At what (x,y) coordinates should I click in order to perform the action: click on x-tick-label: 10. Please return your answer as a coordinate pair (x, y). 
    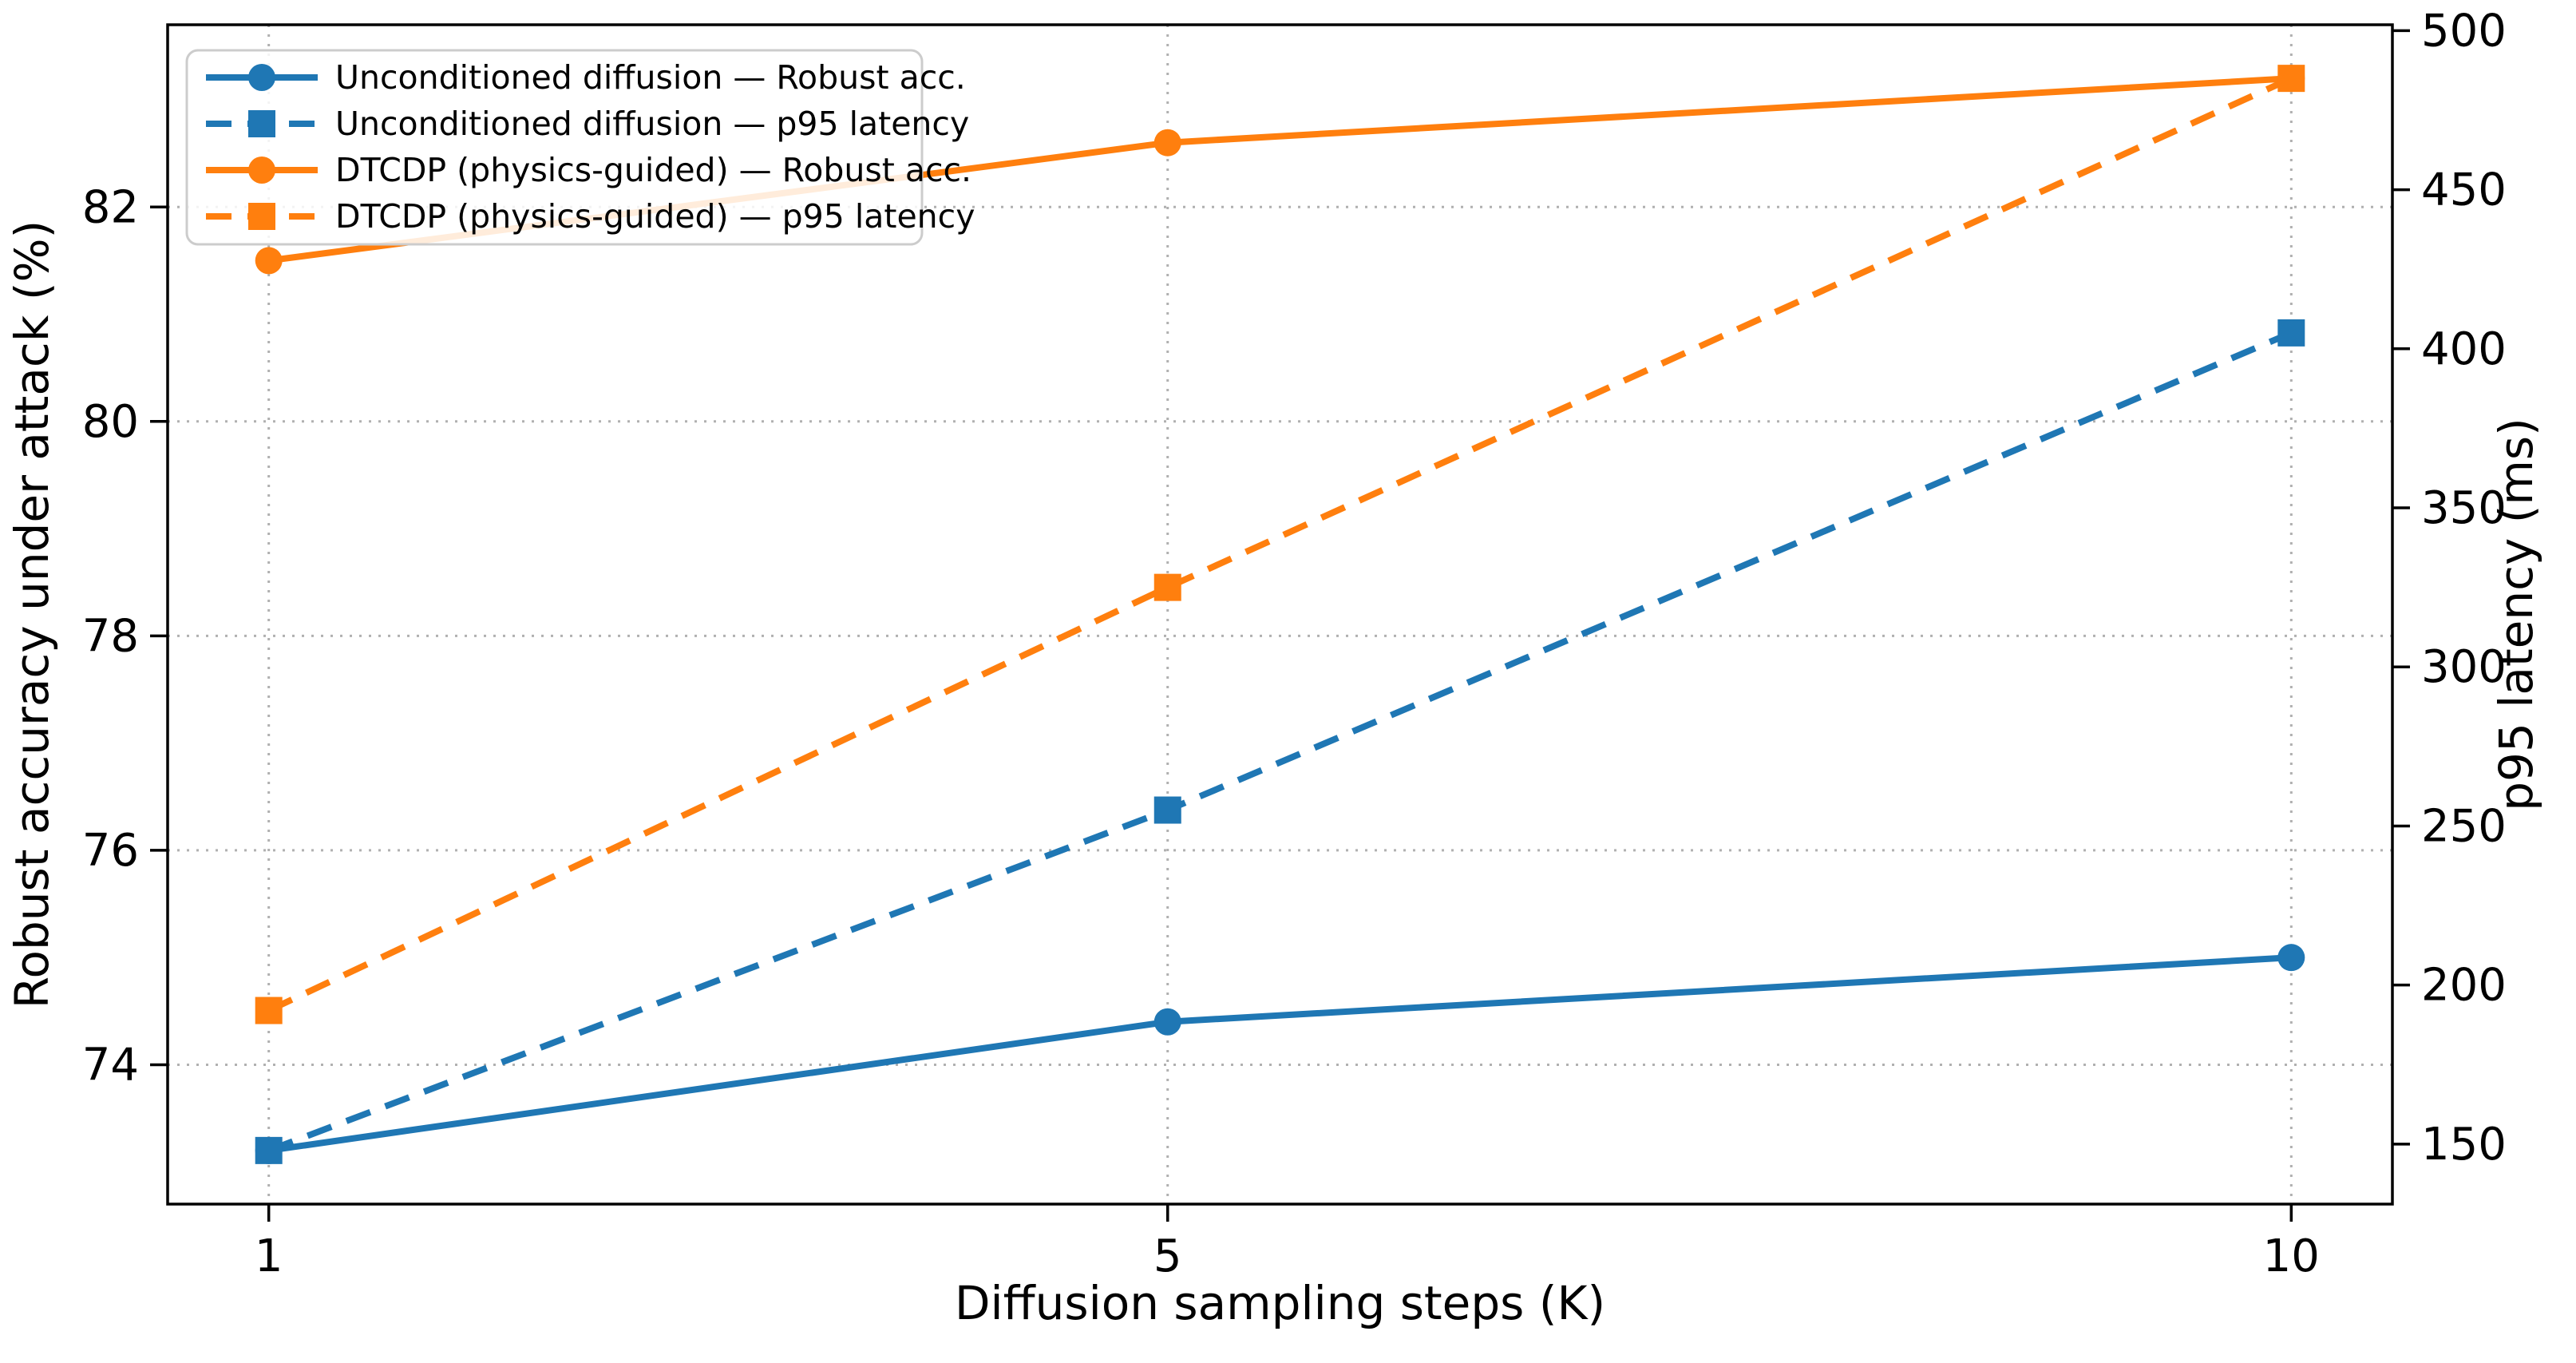
    Looking at the image, I should click on (2291, 1256).